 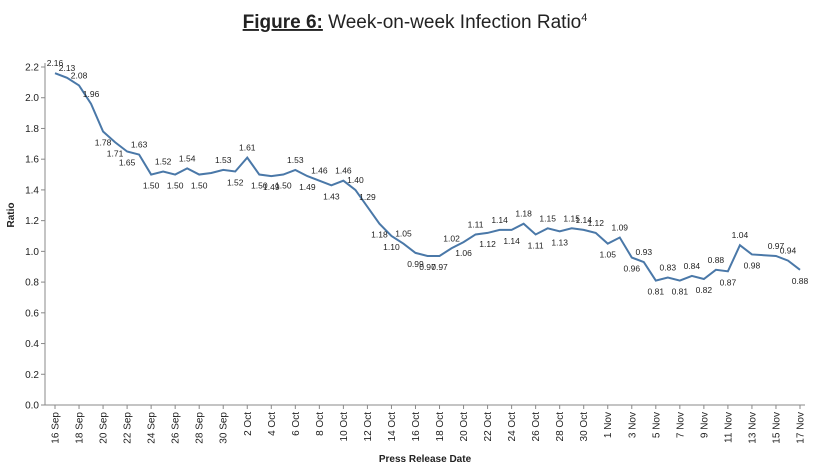 I want to click on x-tick-label: 13 Nov, so click(x=752, y=428).